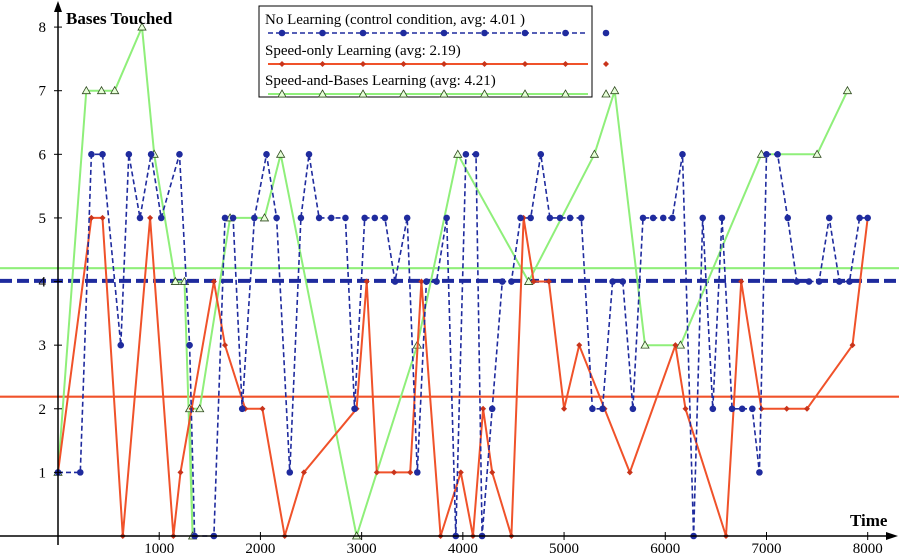 This screenshot has width=899, height=556. What do you see at coordinates (892, 536) in the screenshot?
I see `x-axis-arrow` at bounding box center [892, 536].